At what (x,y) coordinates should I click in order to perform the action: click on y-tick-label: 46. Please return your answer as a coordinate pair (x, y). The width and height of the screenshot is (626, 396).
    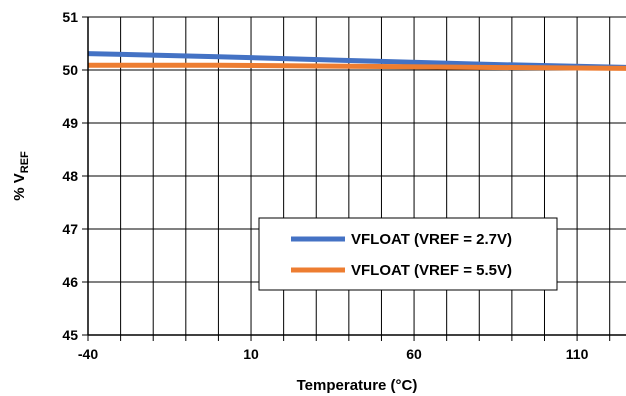
    Looking at the image, I should click on (70, 282).